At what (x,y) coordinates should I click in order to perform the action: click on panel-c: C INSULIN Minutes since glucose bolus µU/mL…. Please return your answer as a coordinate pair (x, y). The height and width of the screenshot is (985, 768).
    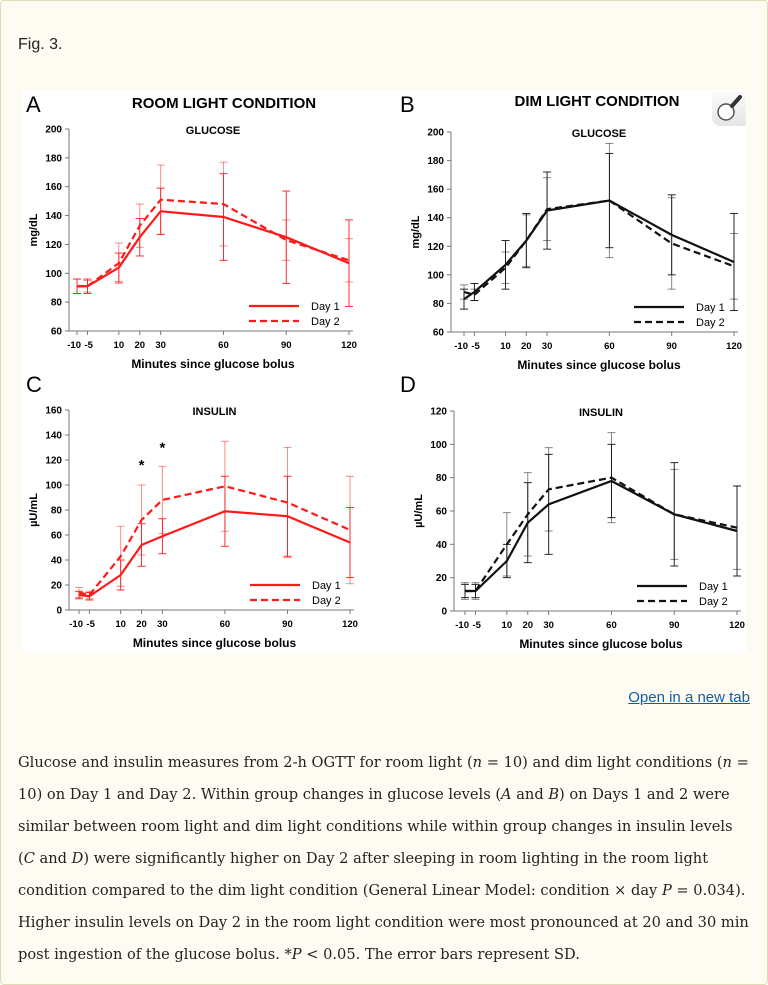
    Looking at the image, I should click on (192, 511).